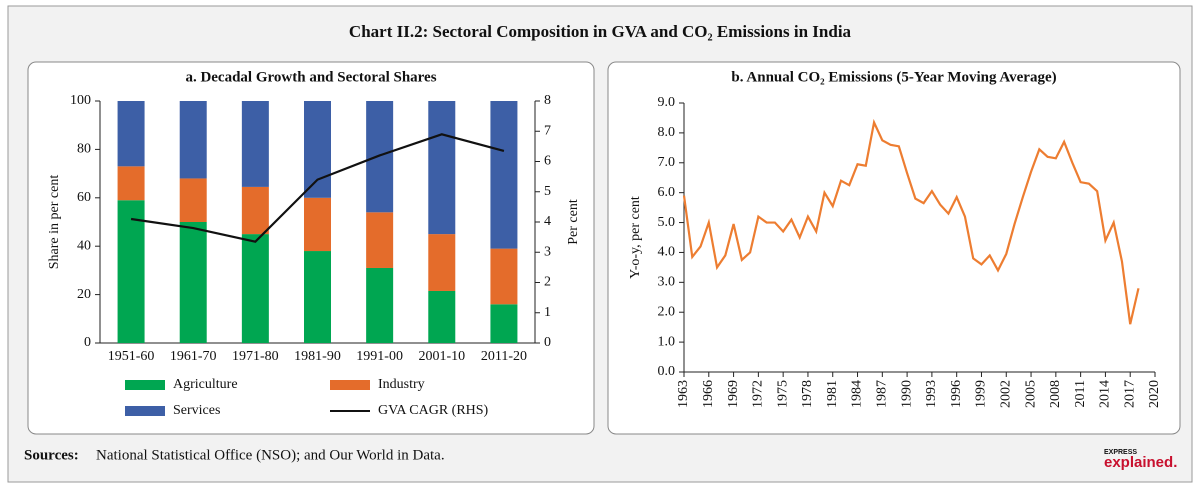 This screenshot has width=1200, height=488. Describe the element at coordinates (547, 100) in the screenshot. I see `tick-label: 8` at that location.